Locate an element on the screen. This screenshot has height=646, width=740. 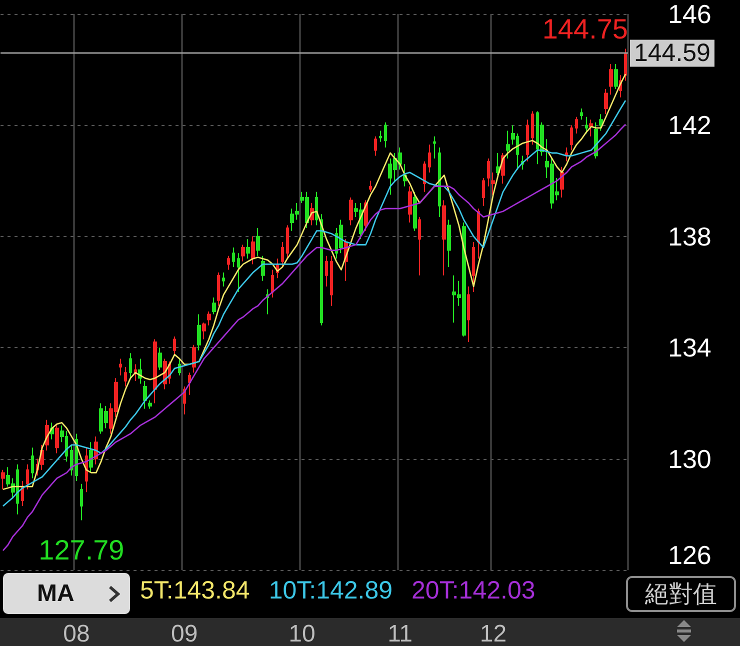
x-tick-label: 10 is located at coordinates (302, 633).